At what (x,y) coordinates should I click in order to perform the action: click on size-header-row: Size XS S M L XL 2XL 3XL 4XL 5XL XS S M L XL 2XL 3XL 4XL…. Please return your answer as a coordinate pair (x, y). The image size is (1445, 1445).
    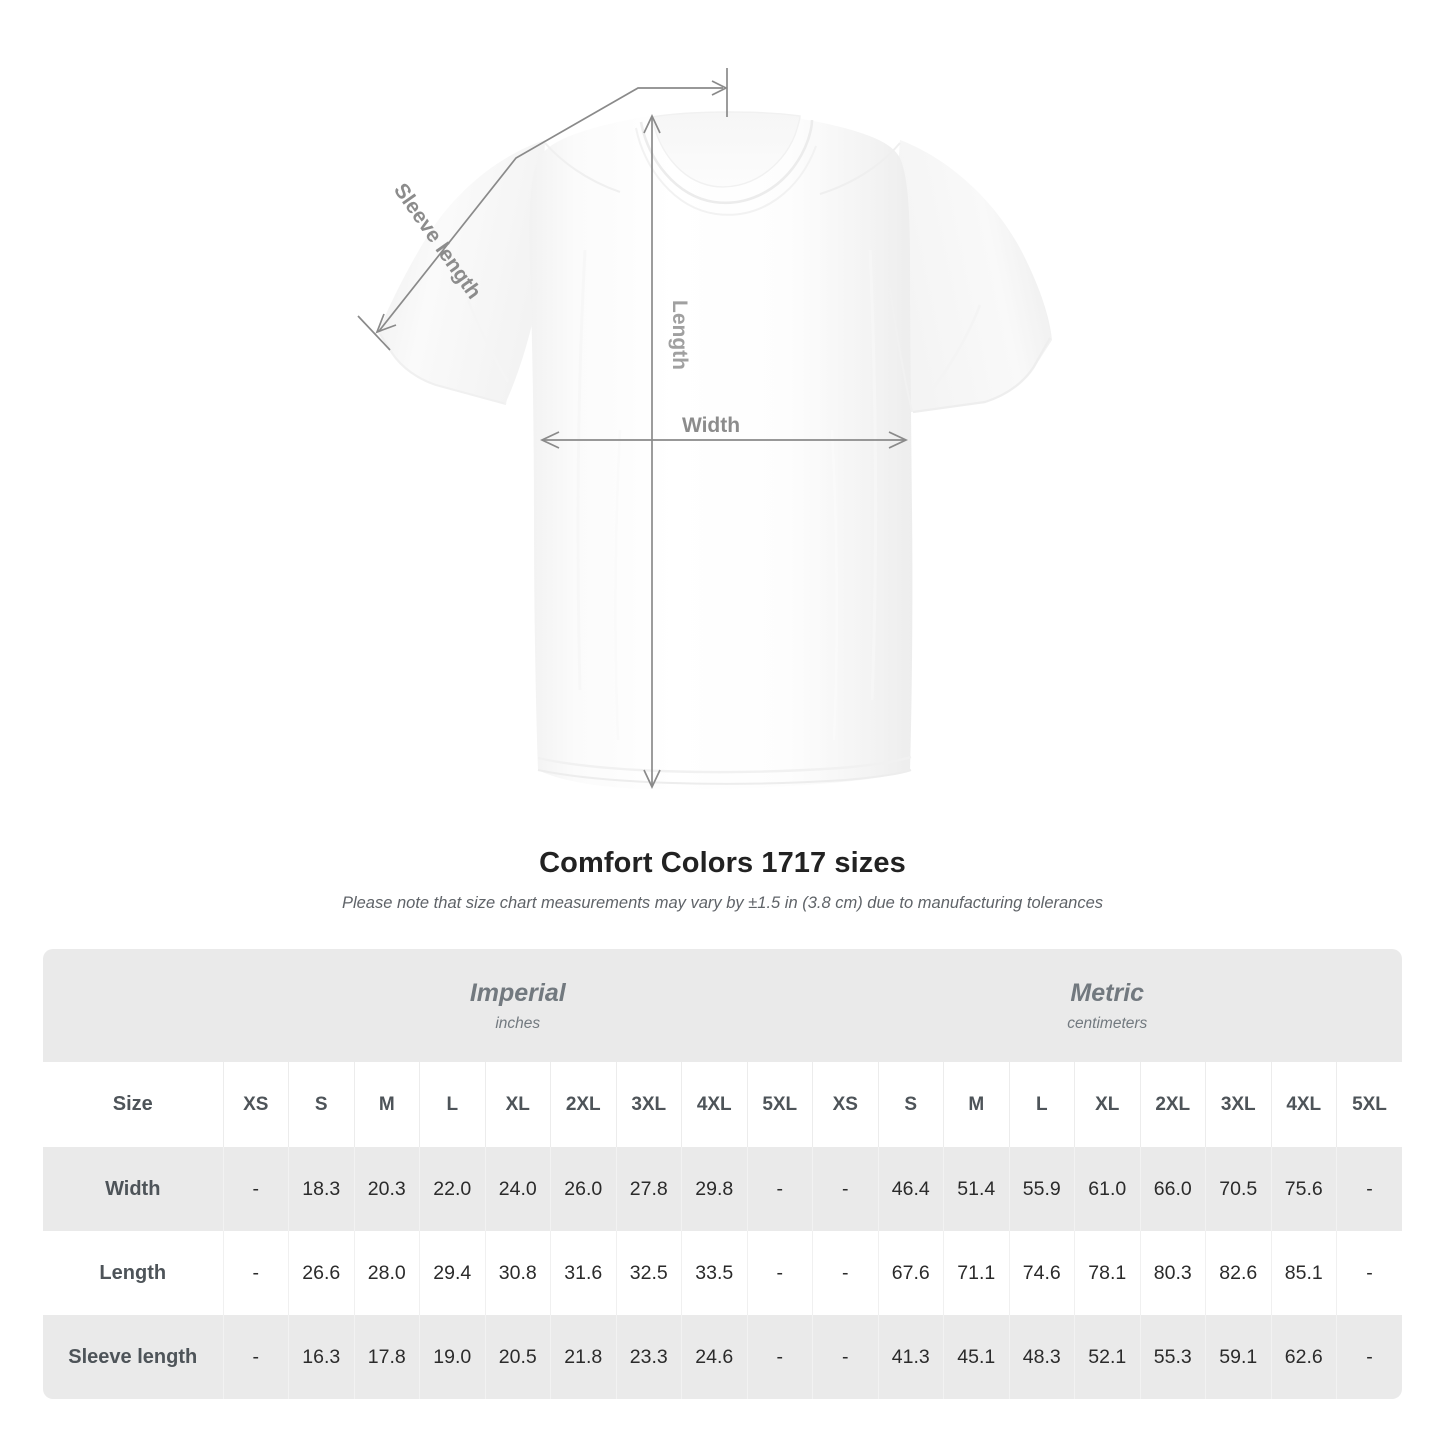
    Looking at the image, I should click on (722, 1104).